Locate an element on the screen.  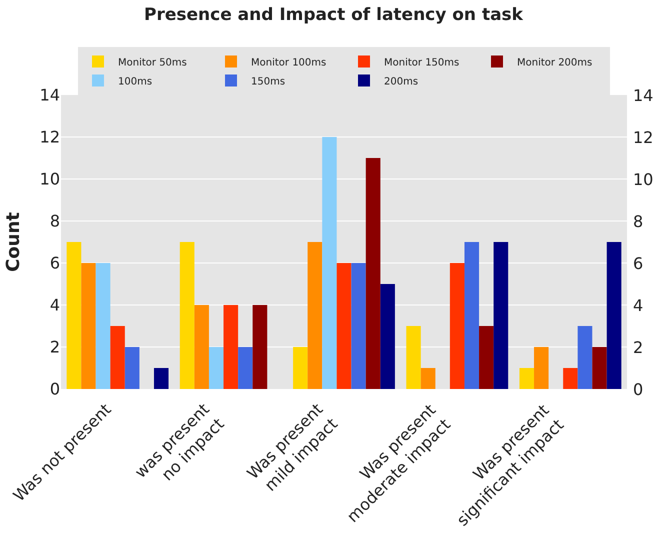
chart-title: Presence and Impact of latency on task is located at coordinates (334, 14).